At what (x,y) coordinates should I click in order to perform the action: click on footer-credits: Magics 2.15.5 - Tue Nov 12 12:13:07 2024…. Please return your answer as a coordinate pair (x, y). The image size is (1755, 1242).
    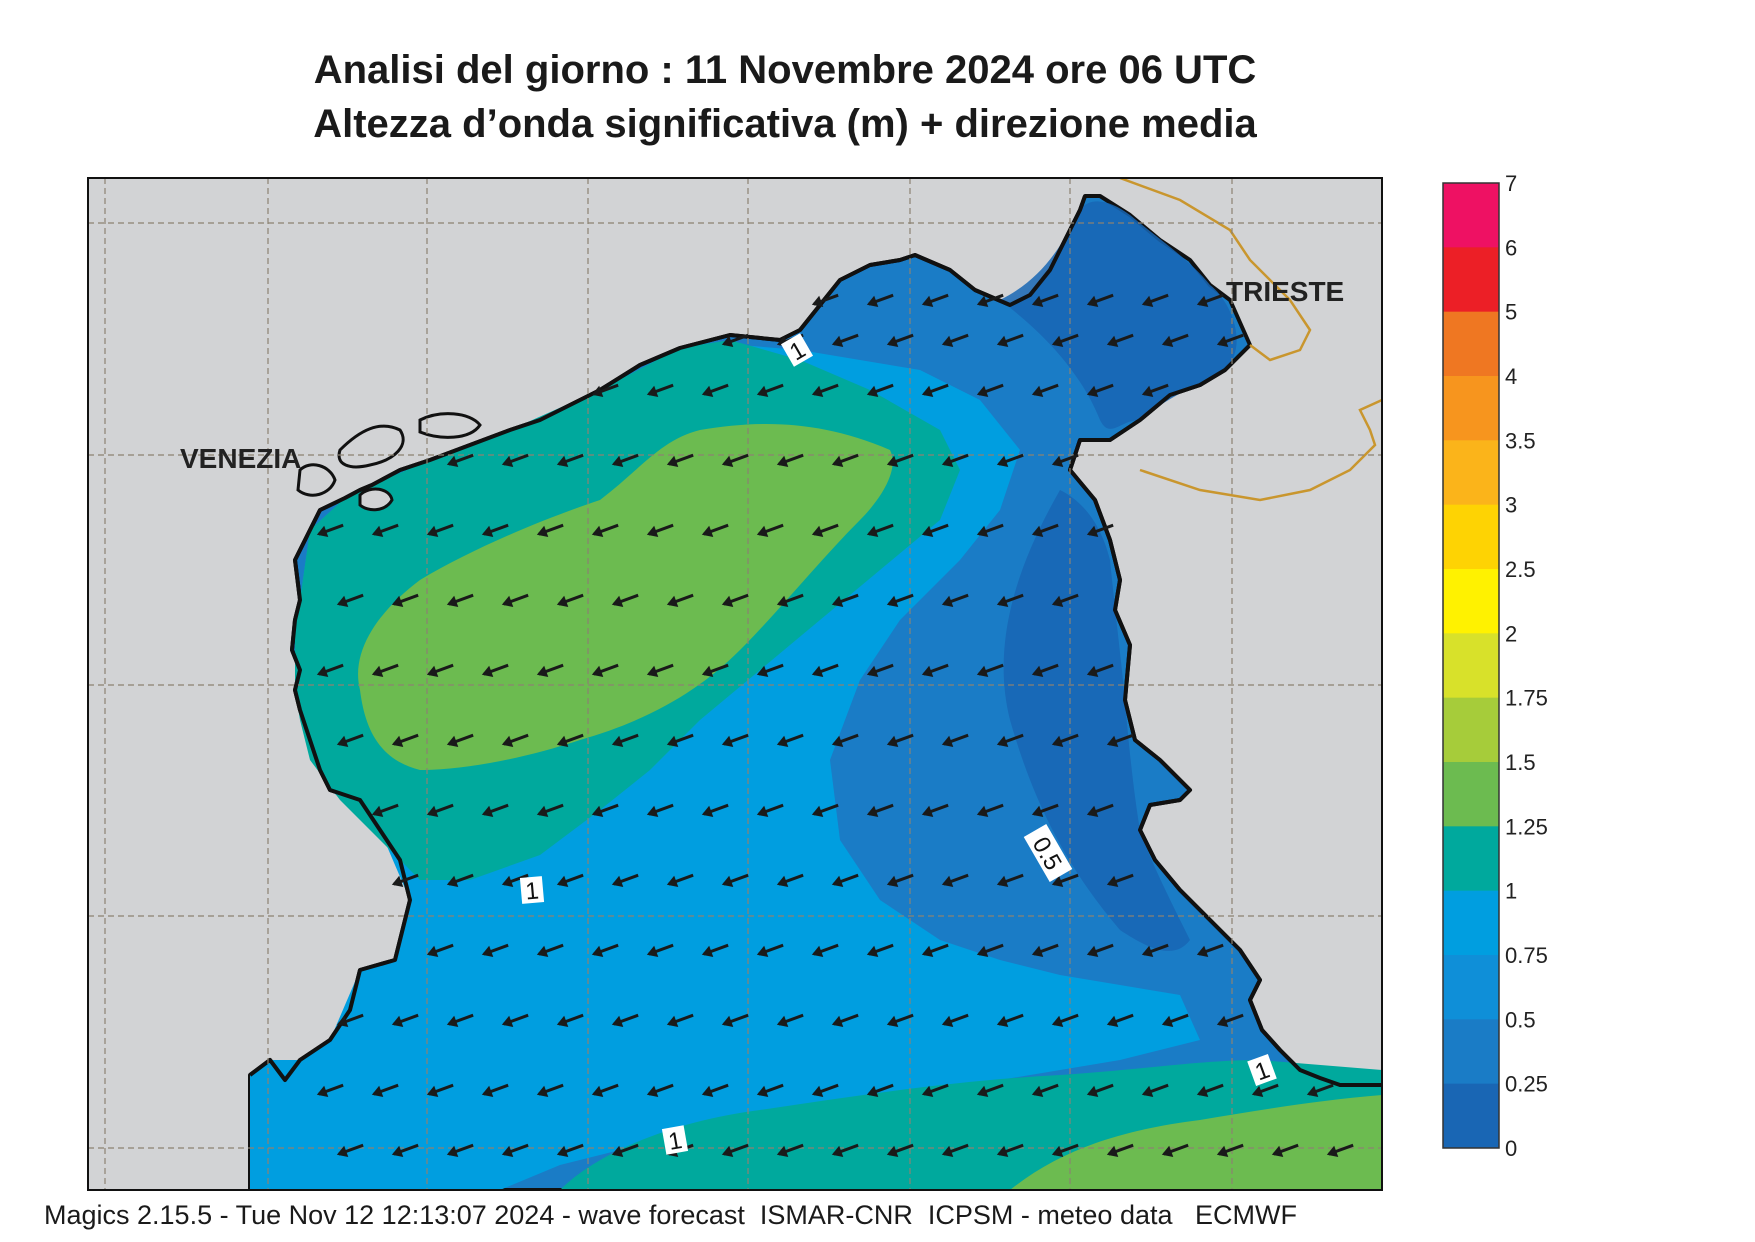
    Looking at the image, I should click on (670, 1215).